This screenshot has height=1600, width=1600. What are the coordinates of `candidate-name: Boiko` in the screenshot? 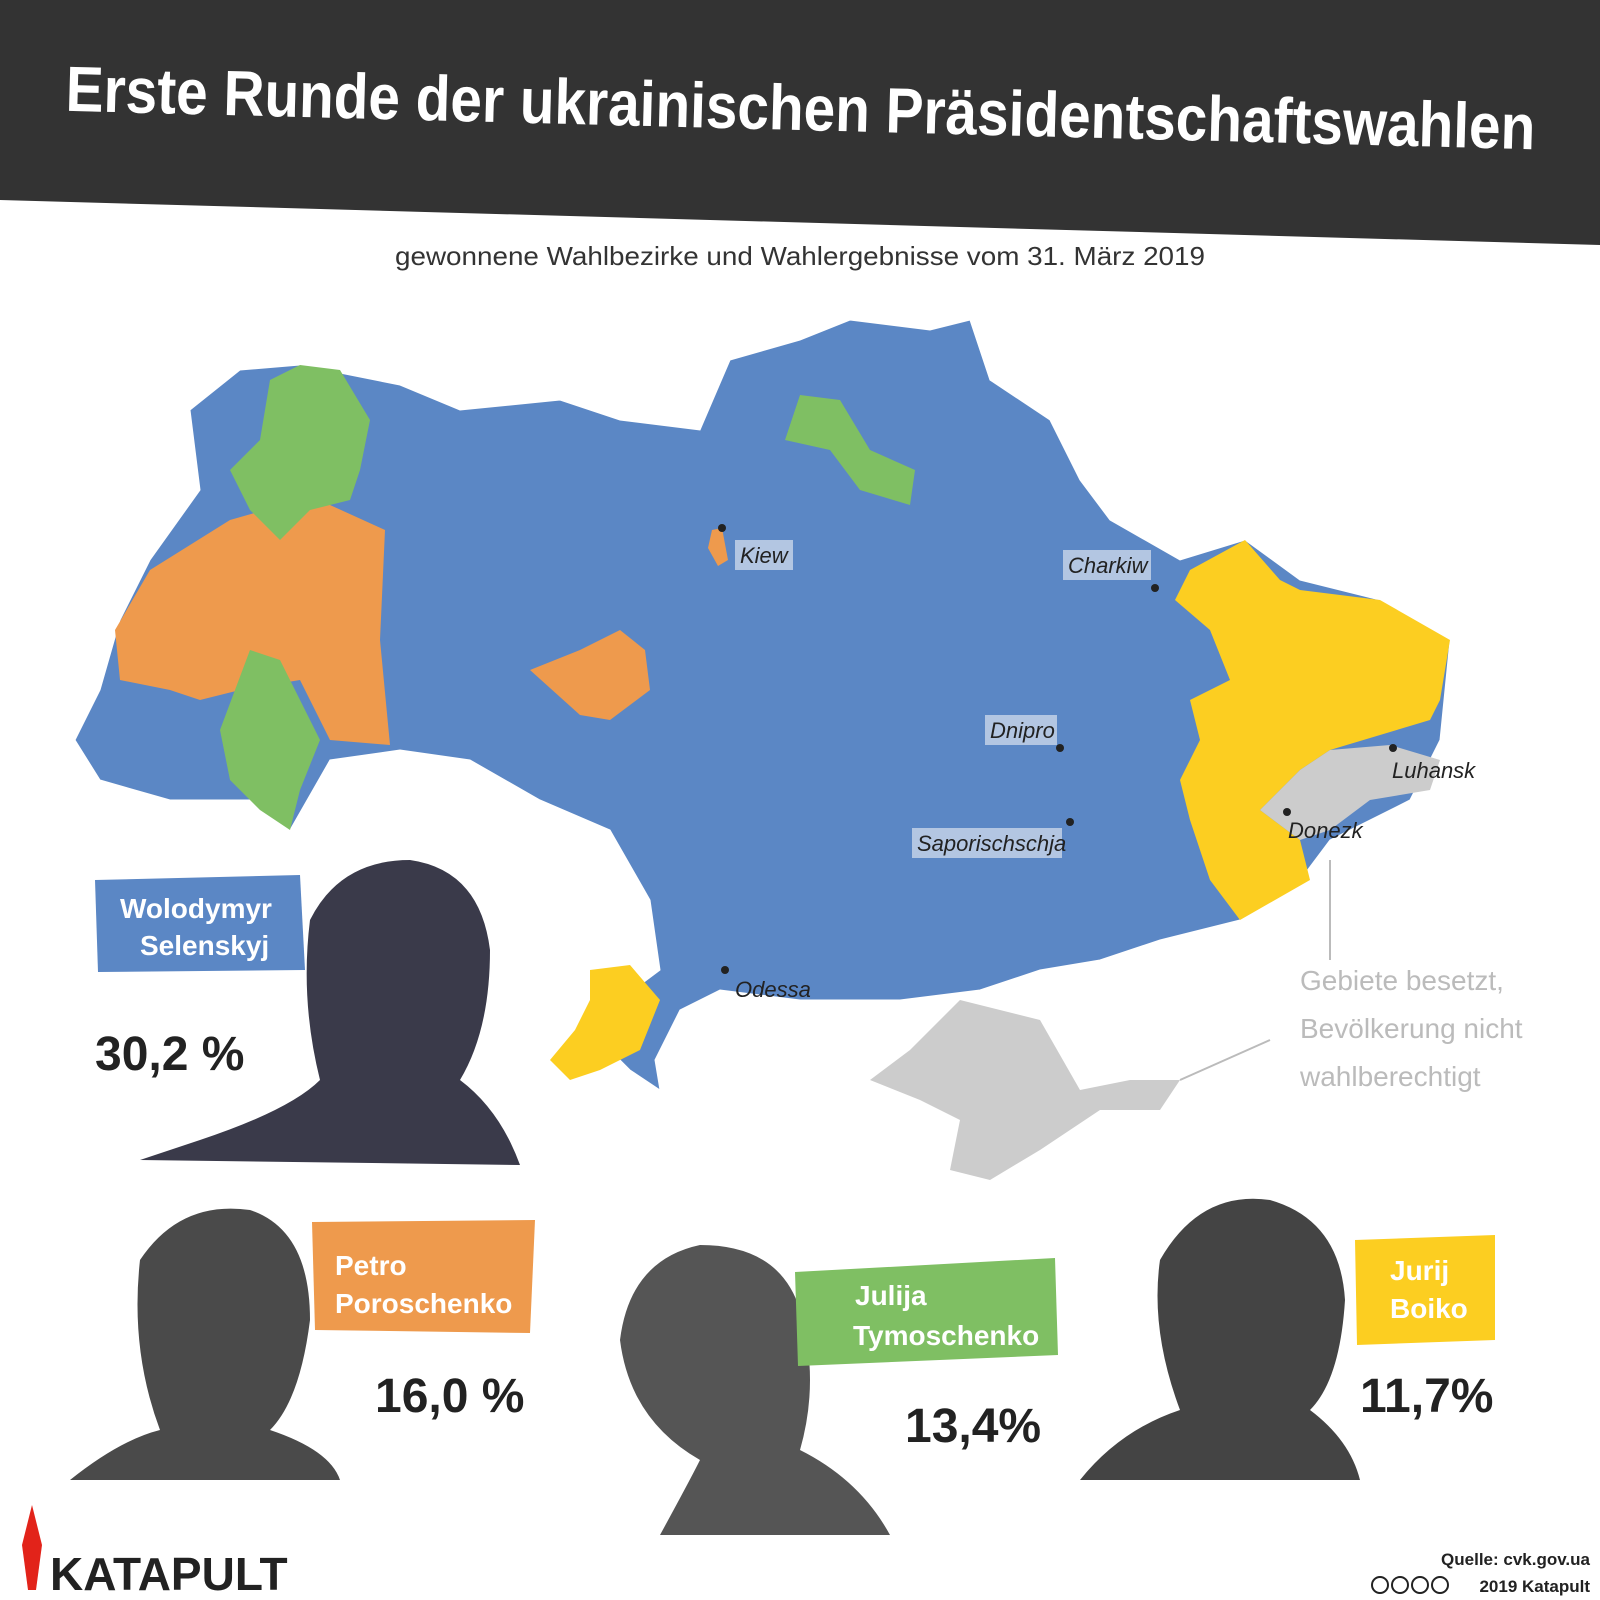 It's located at (1429, 1308).